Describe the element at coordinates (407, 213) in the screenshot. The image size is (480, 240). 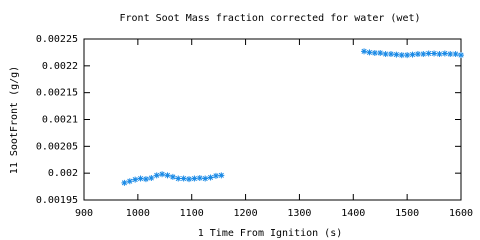
I see `x-tick-label: 1500` at that location.